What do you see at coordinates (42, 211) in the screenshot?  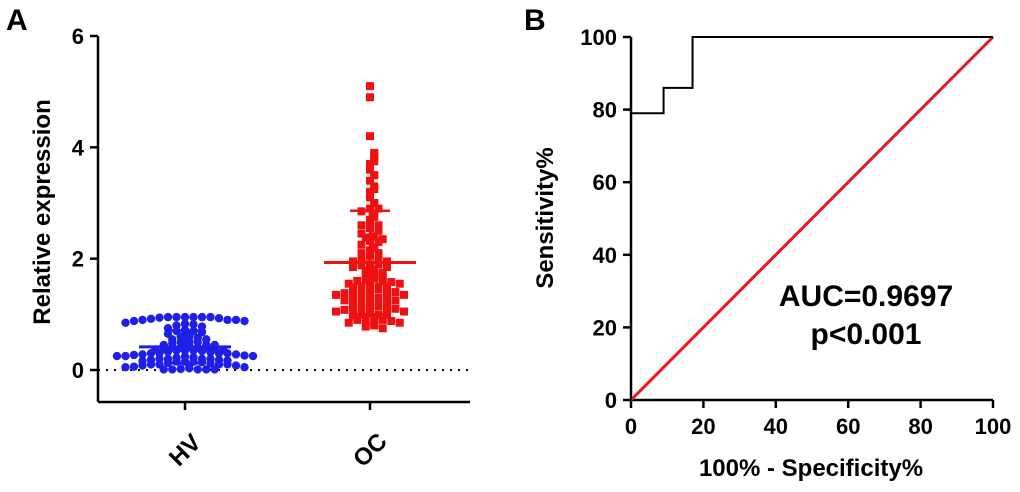 I see `panel-a-ylabel: Relative expression` at bounding box center [42, 211].